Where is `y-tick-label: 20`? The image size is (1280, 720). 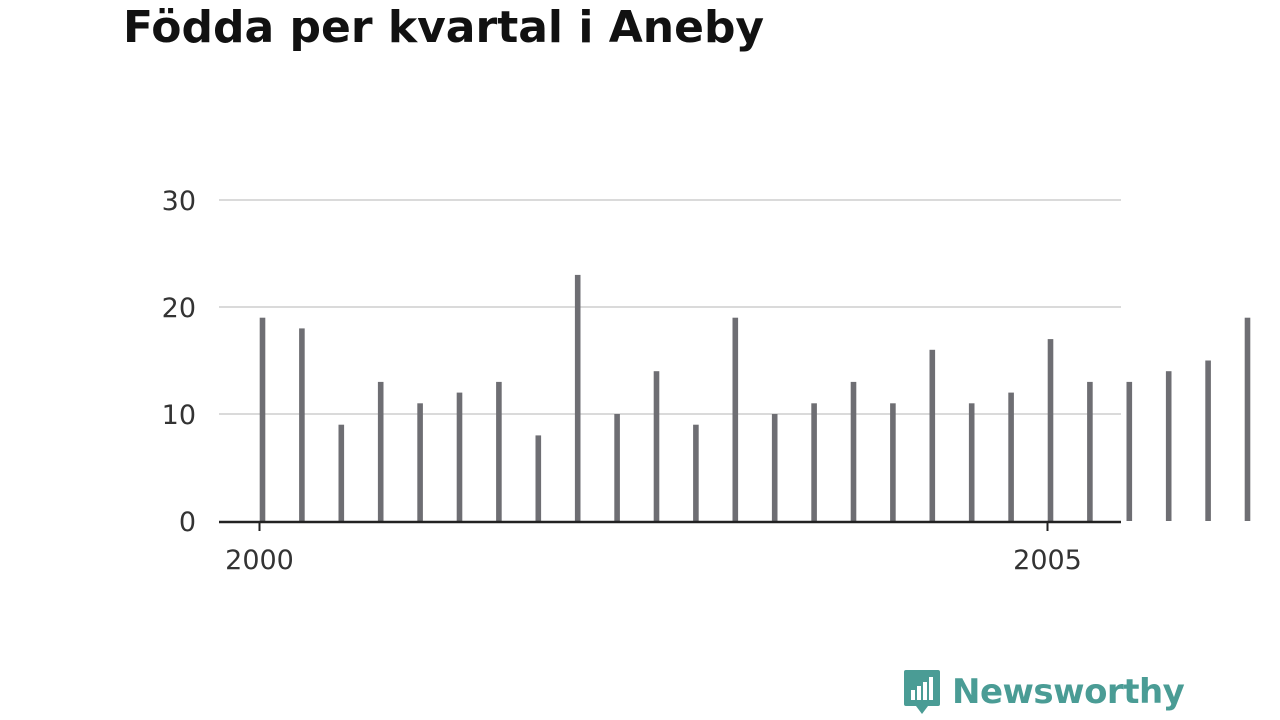
y-tick-label: 20 is located at coordinates (179, 308).